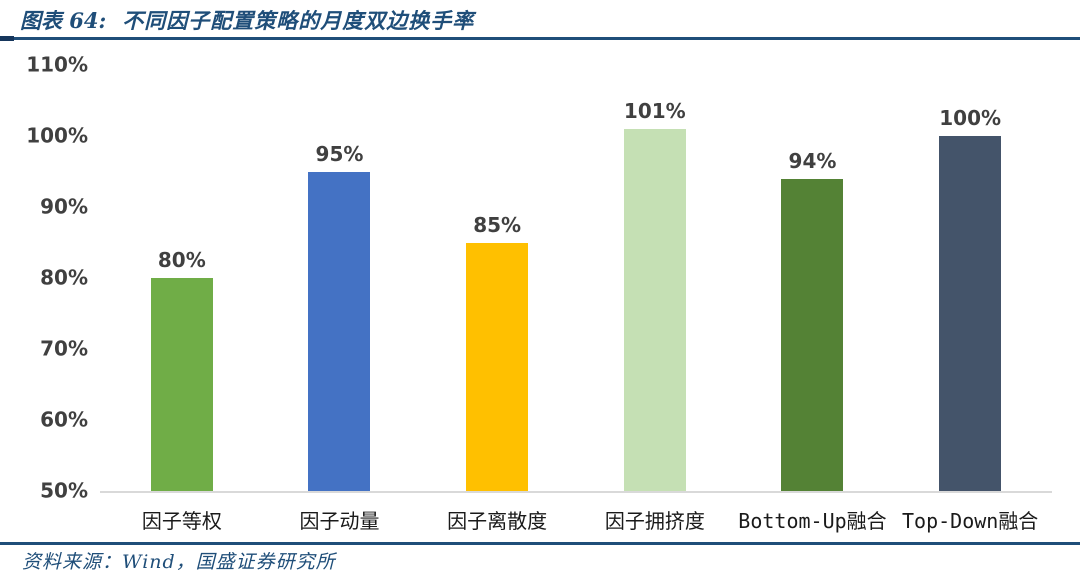  I want to click on category-label: 因子动量, so click(339, 521).